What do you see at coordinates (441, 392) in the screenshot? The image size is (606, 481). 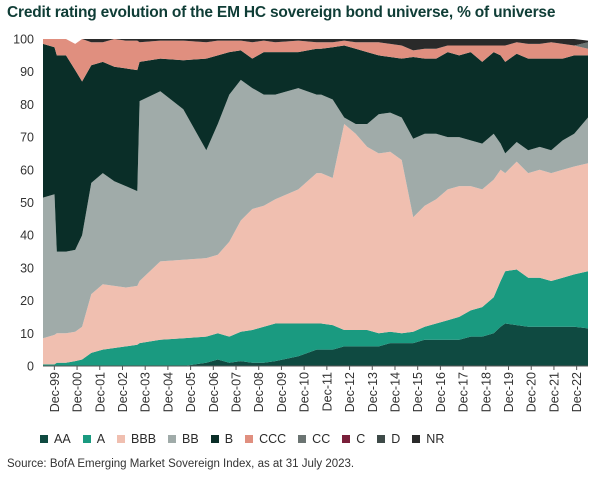 I see `x-tick-label: Dec-16` at bounding box center [441, 392].